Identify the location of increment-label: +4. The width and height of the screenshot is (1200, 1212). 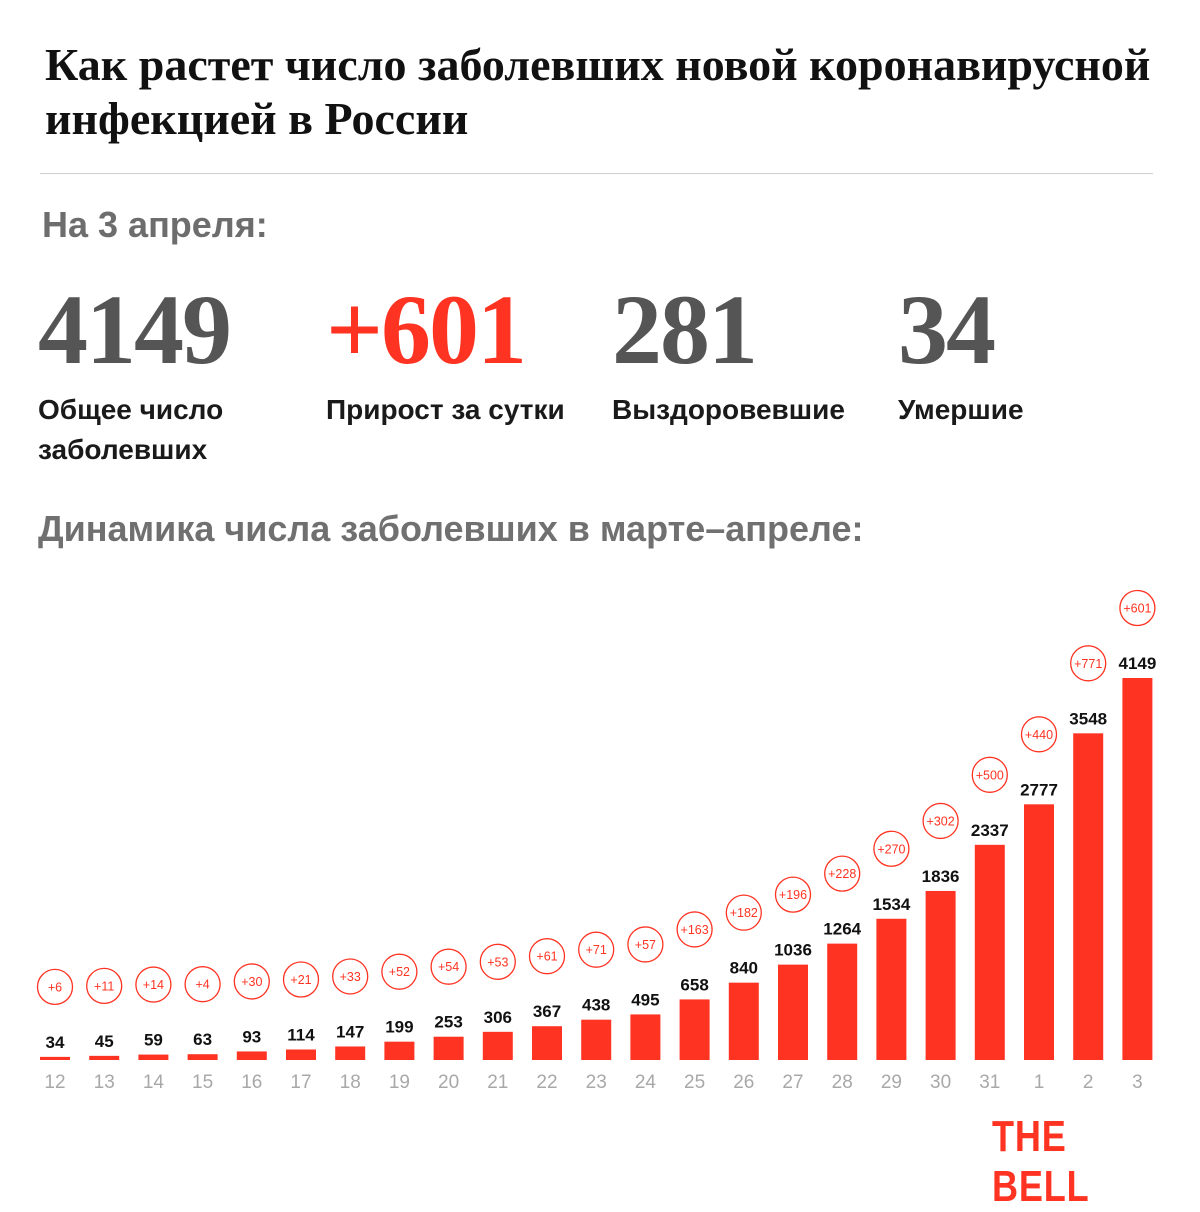
(202, 985).